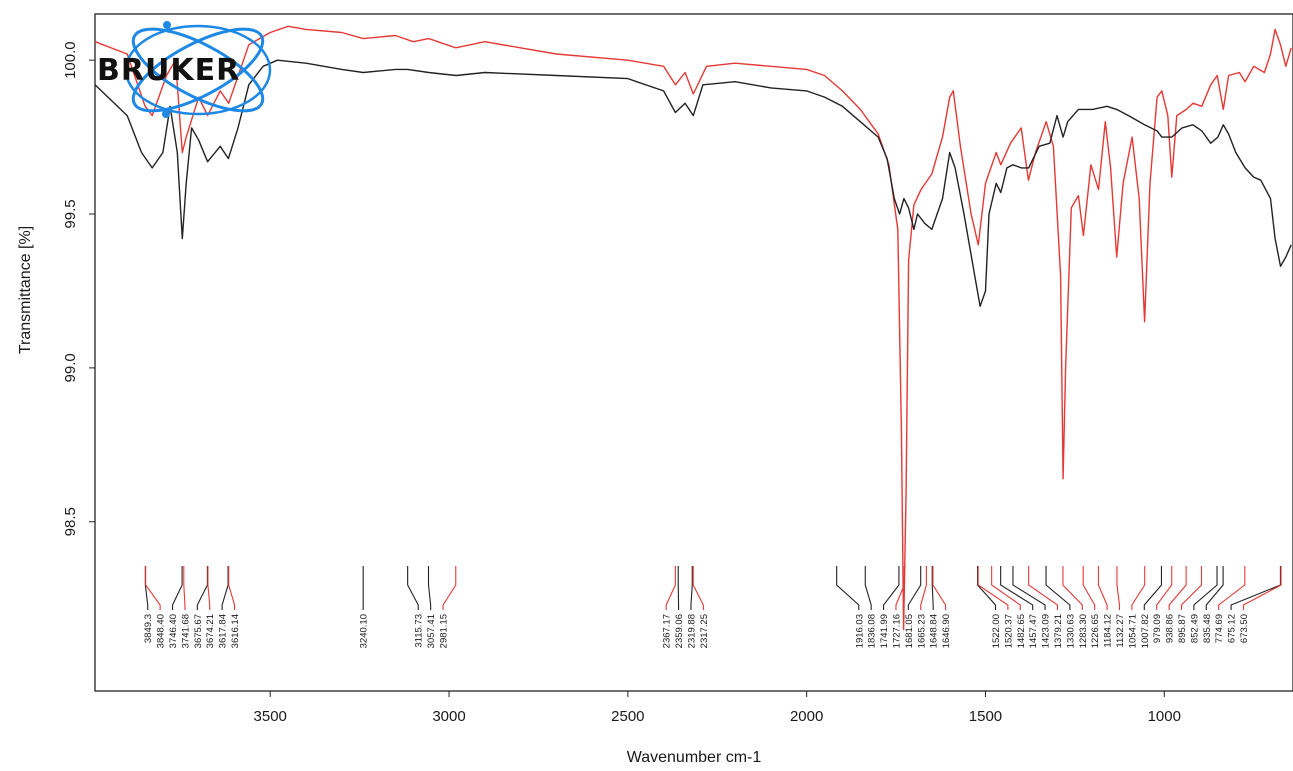 The image size is (1293, 771). What do you see at coordinates (694, 757) in the screenshot?
I see `x-axis-title: Wavenumber cm-1` at bounding box center [694, 757].